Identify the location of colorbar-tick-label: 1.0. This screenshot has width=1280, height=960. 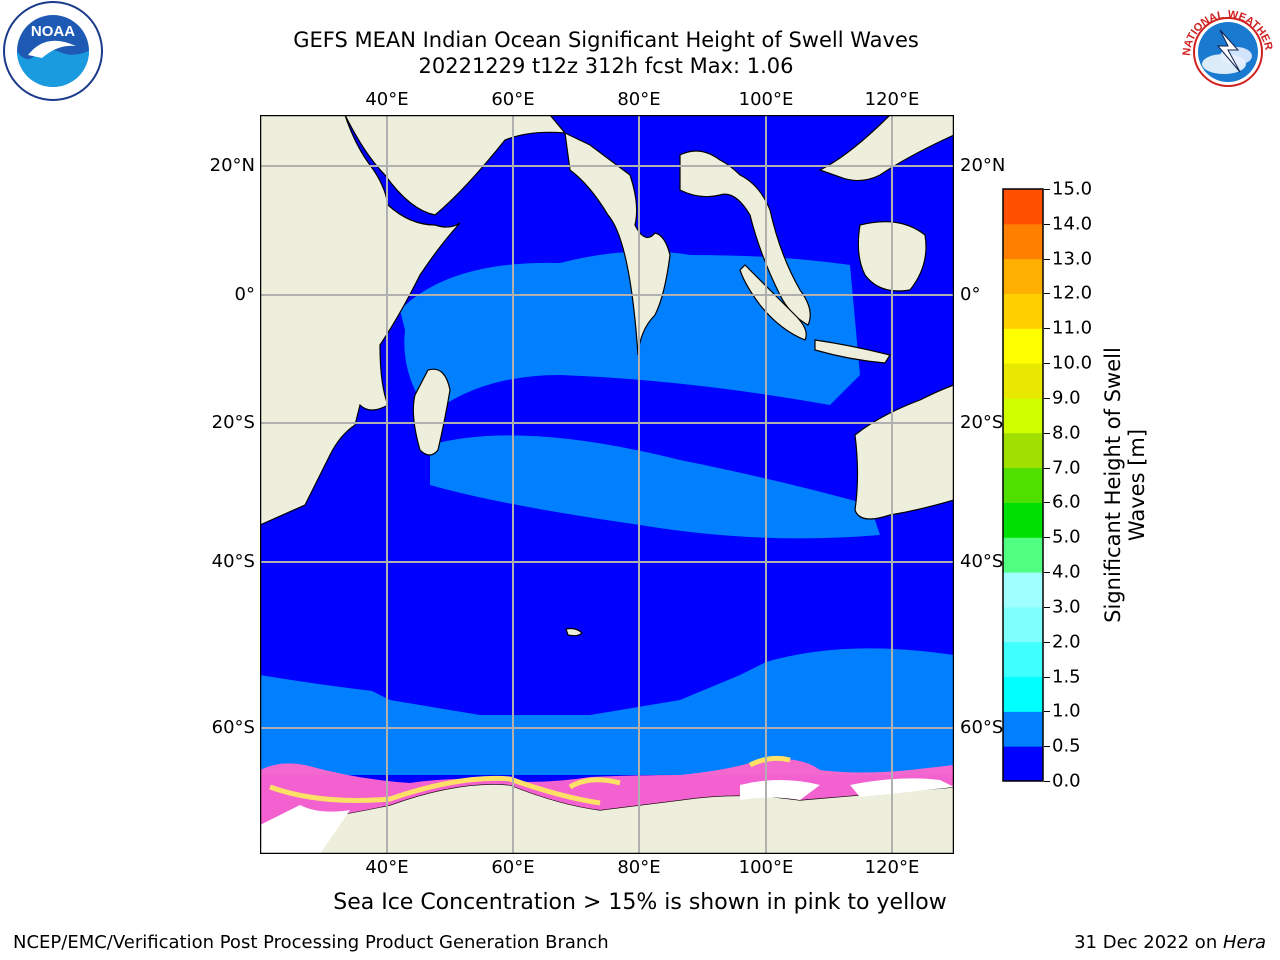
(1066, 711).